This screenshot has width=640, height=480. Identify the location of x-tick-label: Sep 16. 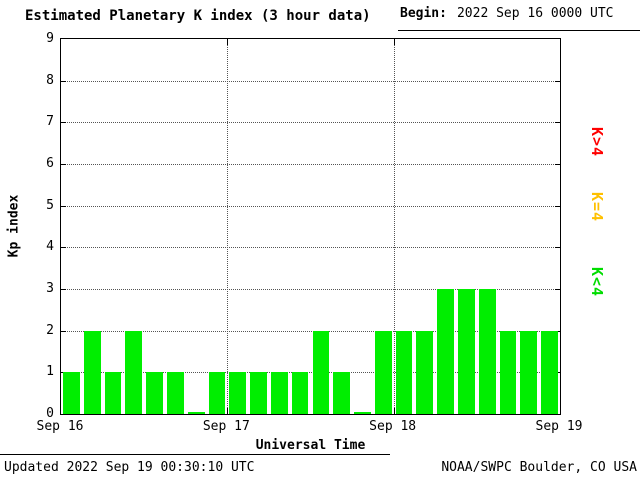
(60, 426).